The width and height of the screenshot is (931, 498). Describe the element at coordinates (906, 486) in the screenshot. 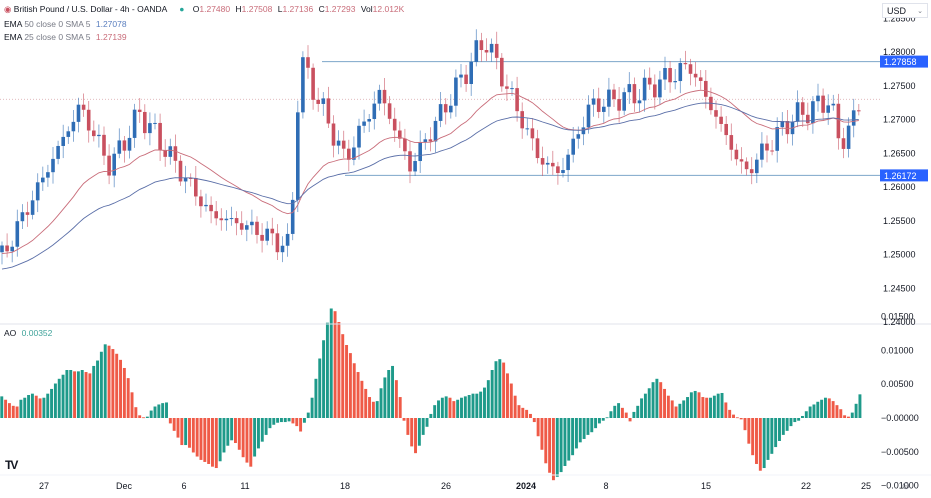

I see `settings-icon: ⊙` at that location.